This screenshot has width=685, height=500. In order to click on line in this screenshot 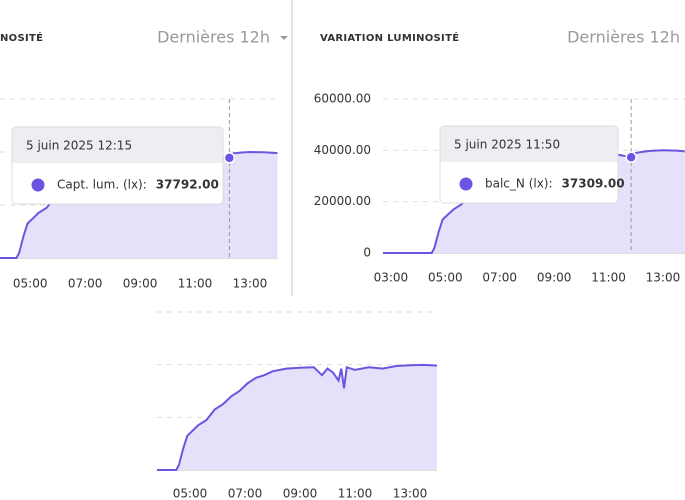, I will do `click(297, 417)`.